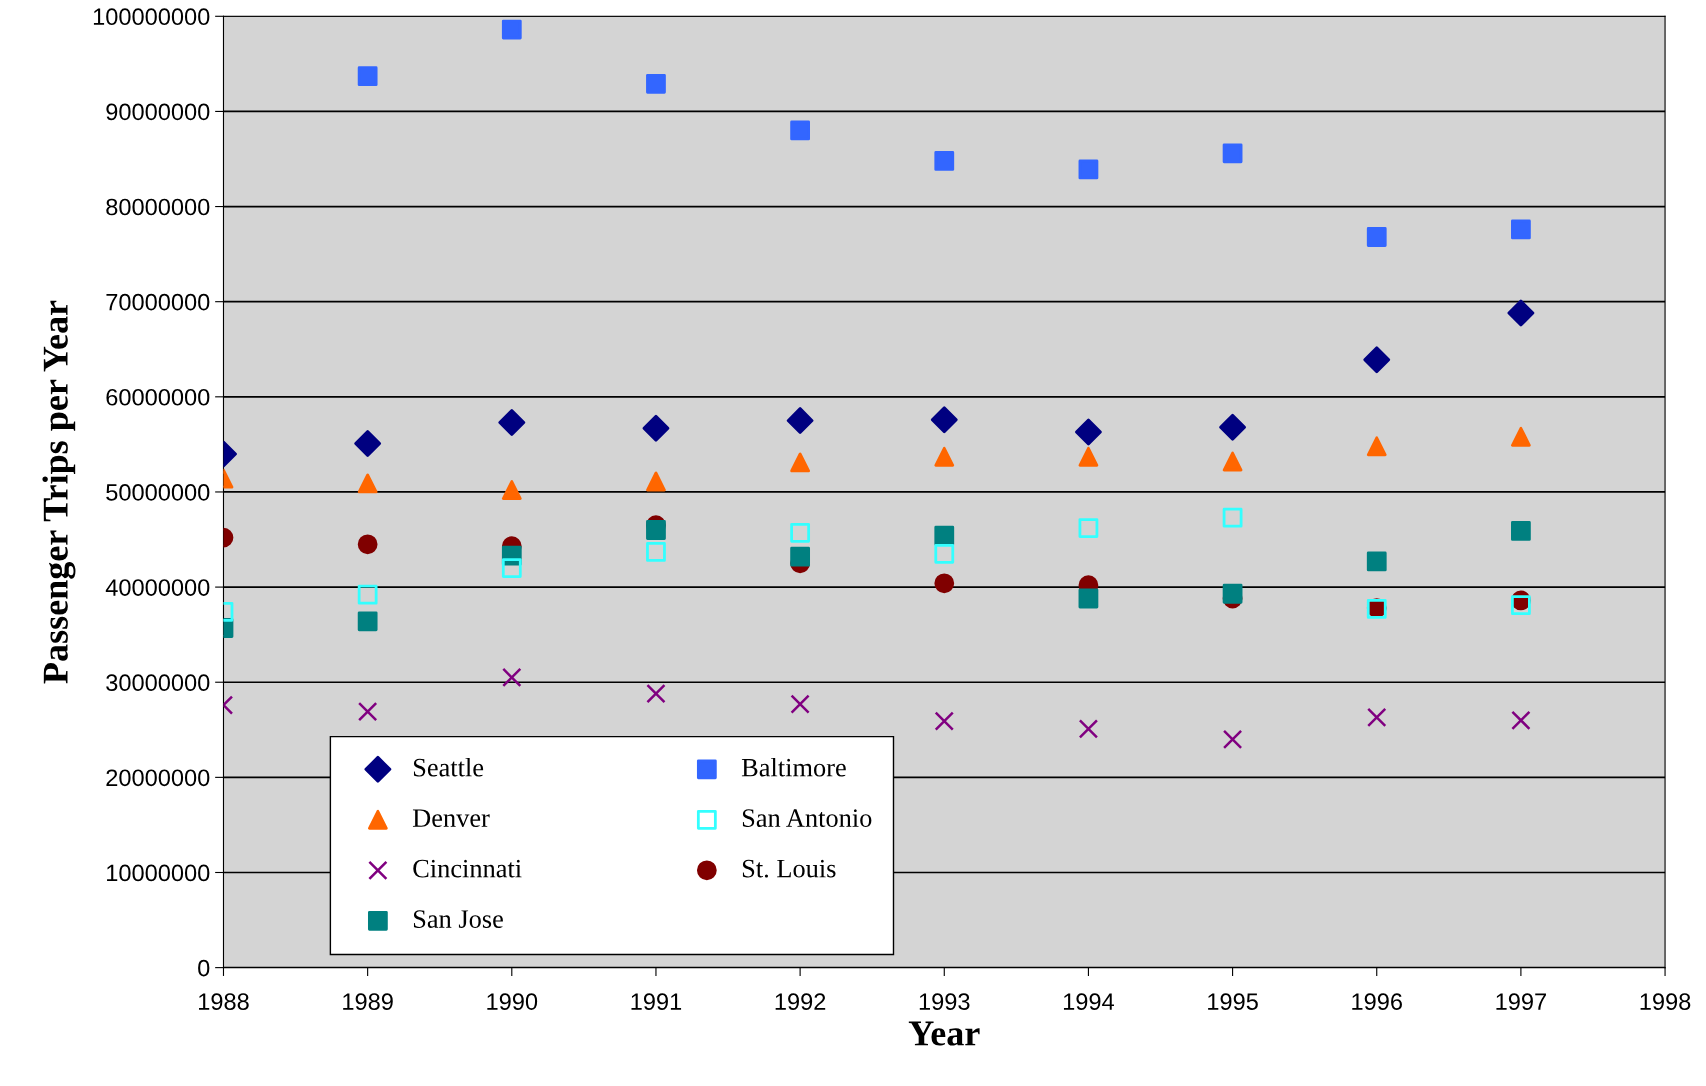  Describe the element at coordinates (944, 1001) in the screenshot. I see `x-tick-label: 1993` at that location.